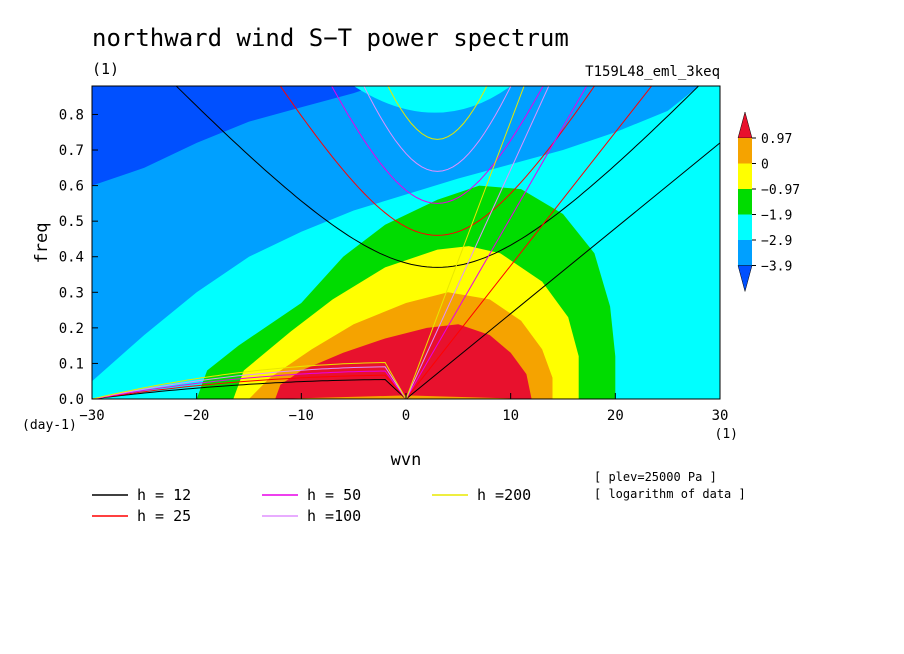  I want to click on y-tick-label: 0.0, so click(71, 400).